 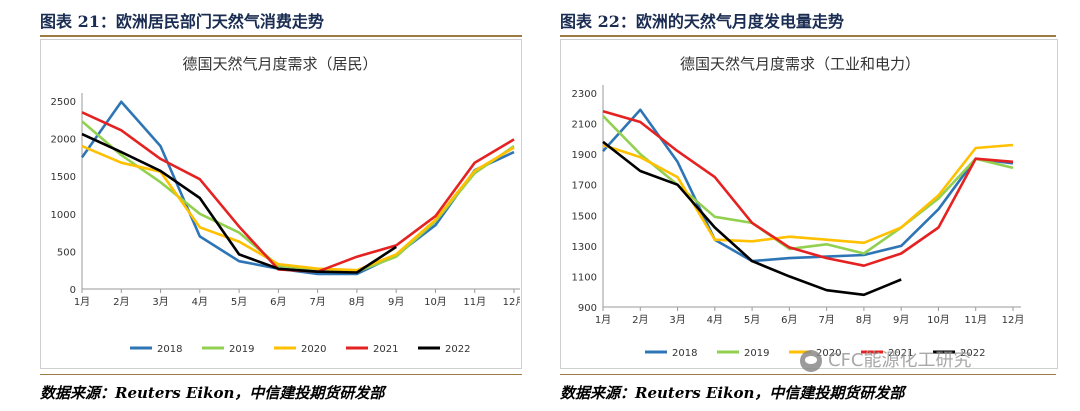 What do you see at coordinates (584, 125) in the screenshot?
I see `y-tick-label: 2100` at bounding box center [584, 125].